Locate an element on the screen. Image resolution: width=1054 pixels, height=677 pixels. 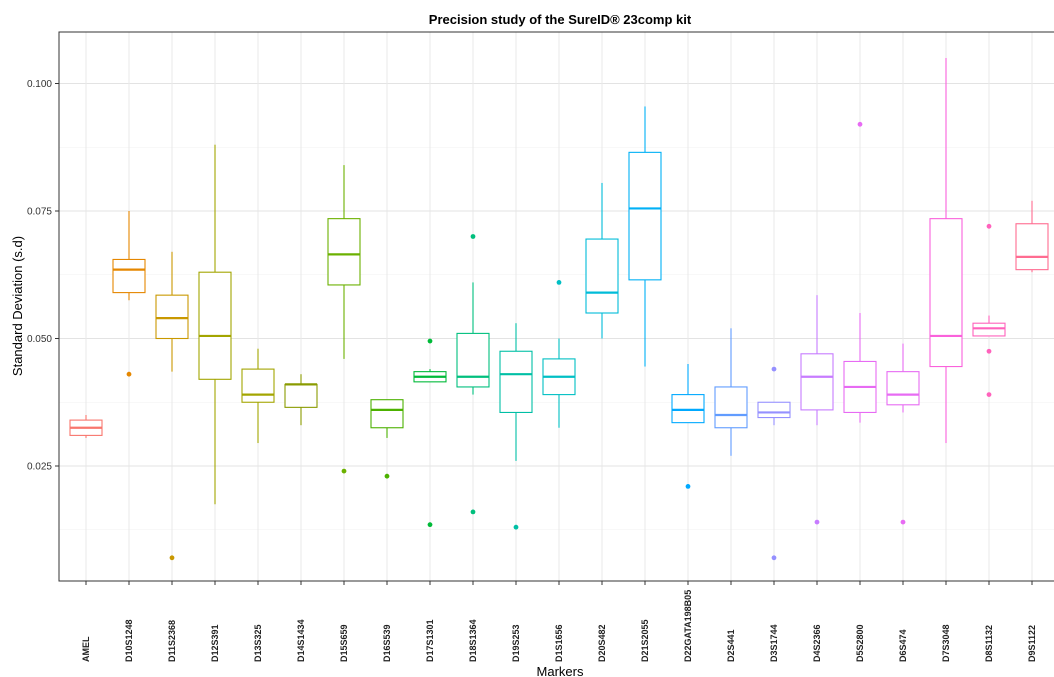
box-d1s1656 is located at coordinates (559, 354).